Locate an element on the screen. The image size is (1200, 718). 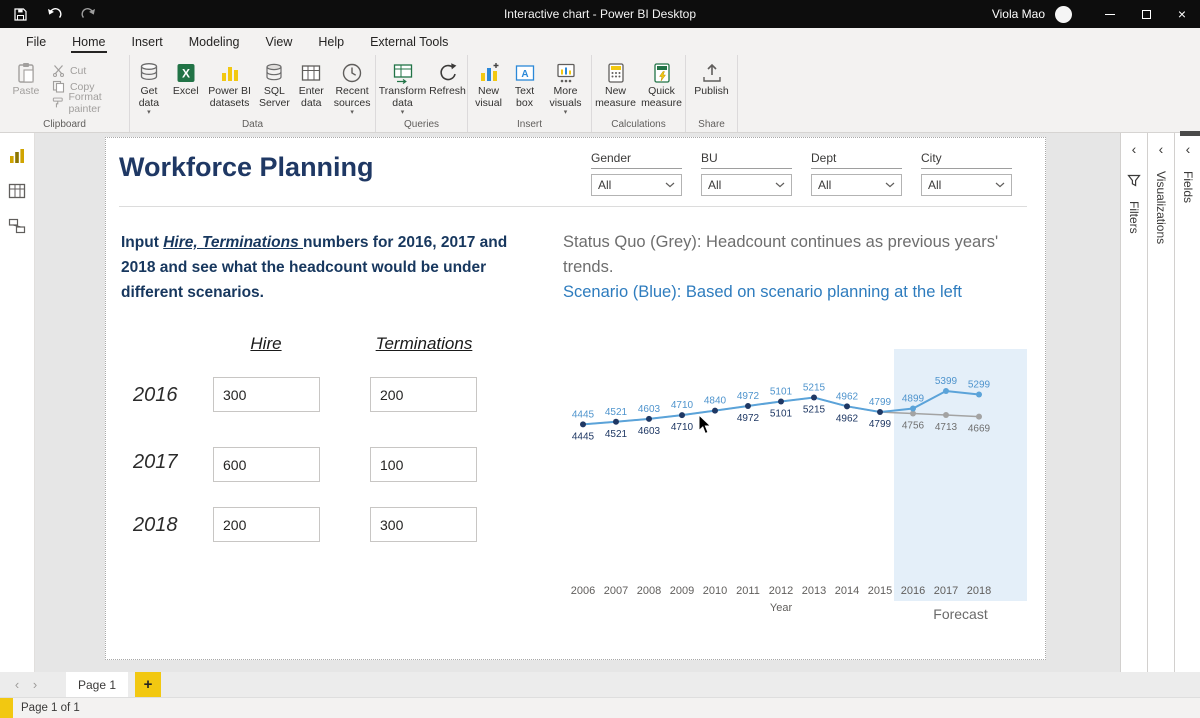
svg-text: 2014 is located at coordinates (847, 591).